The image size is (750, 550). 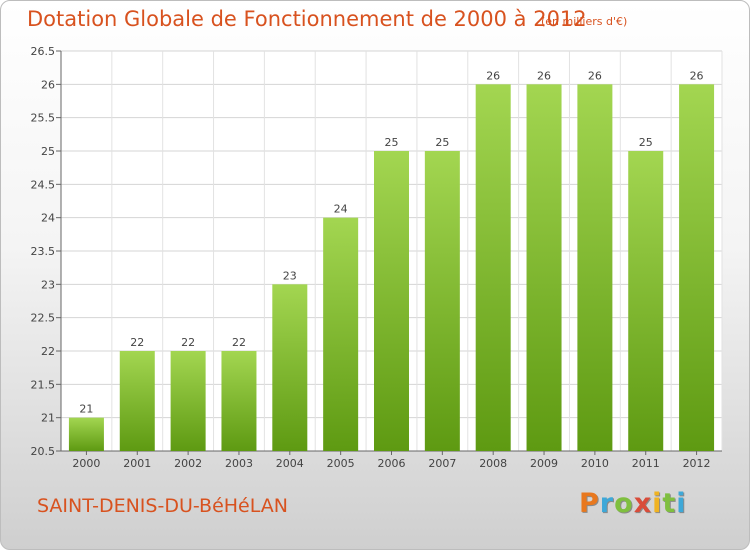 What do you see at coordinates (669, 503) in the screenshot?
I see `logo-letter: t` at bounding box center [669, 503].